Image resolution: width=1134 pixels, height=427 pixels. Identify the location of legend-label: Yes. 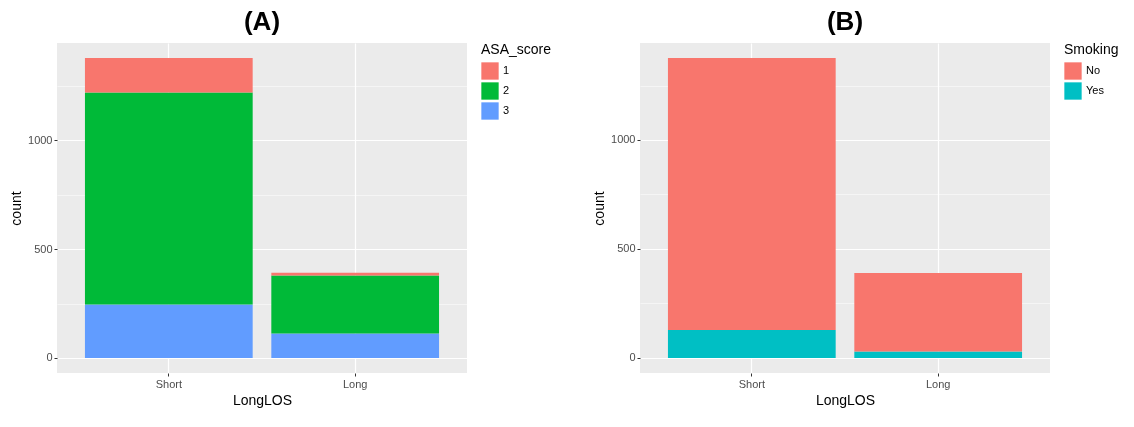
(1095, 90).